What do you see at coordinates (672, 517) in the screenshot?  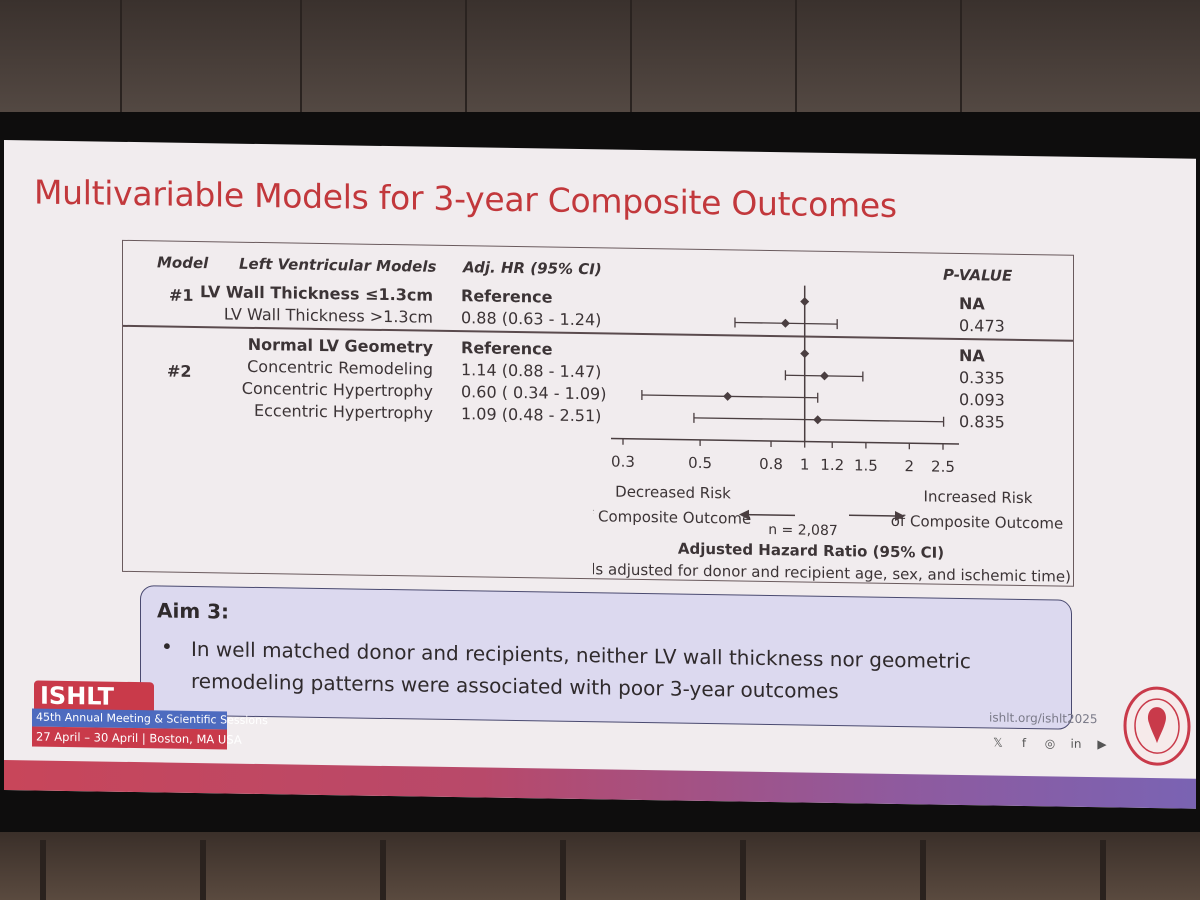 I see `left-direction-label: of Composite Outcome` at bounding box center [672, 517].